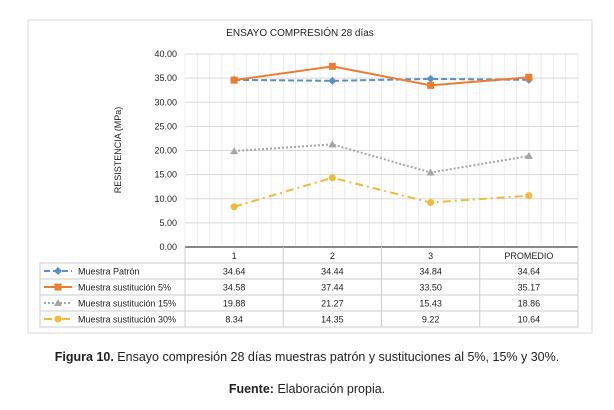 This screenshot has height=410, width=614. What do you see at coordinates (234, 320) in the screenshot?
I see `table-cell: 8.34` at bounding box center [234, 320].